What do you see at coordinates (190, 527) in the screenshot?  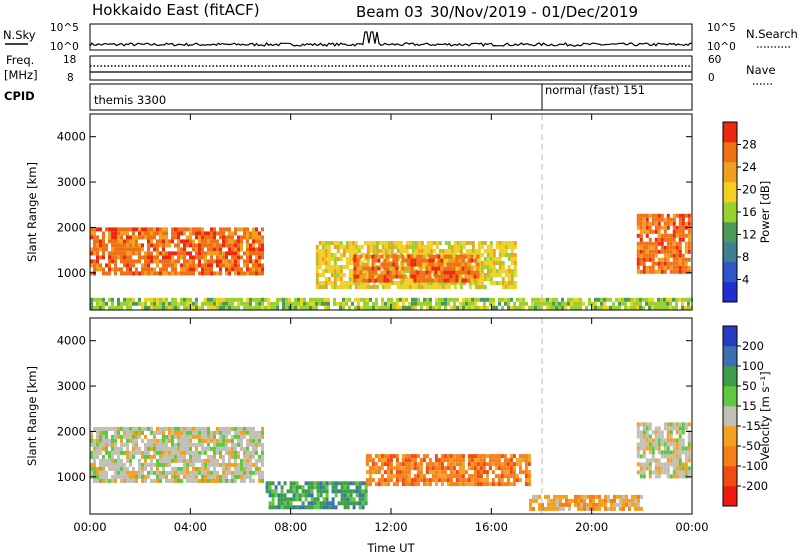 I see `x-tick-label: 04:00` at bounding box center [190, 527].